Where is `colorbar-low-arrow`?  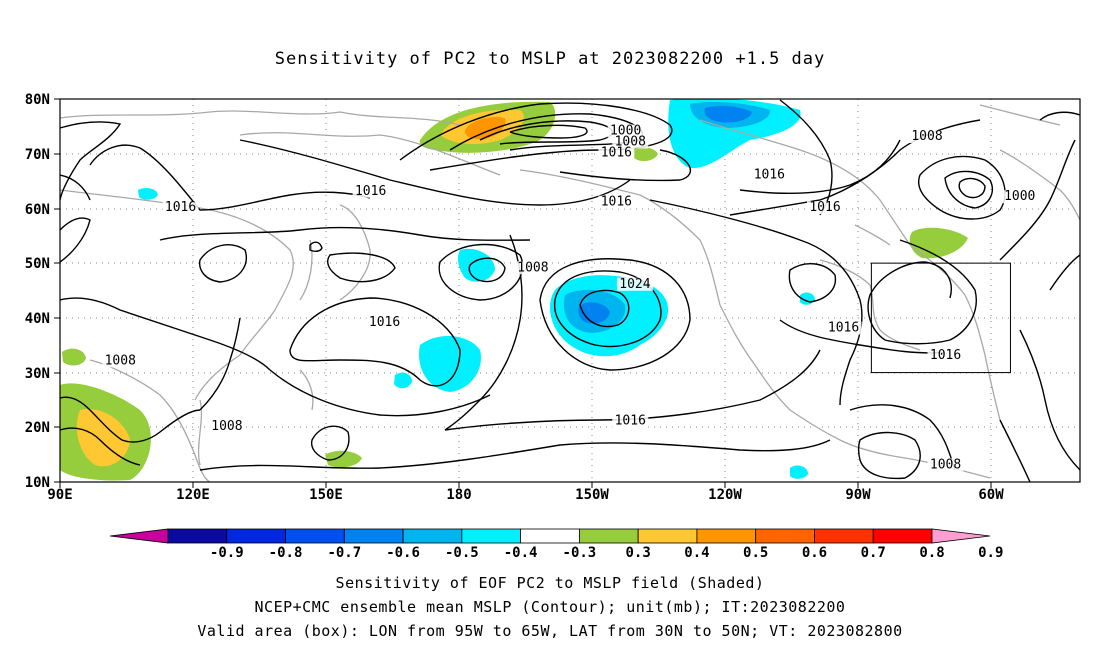
colorbar-low-arrow is located at coordinates (139, 536).